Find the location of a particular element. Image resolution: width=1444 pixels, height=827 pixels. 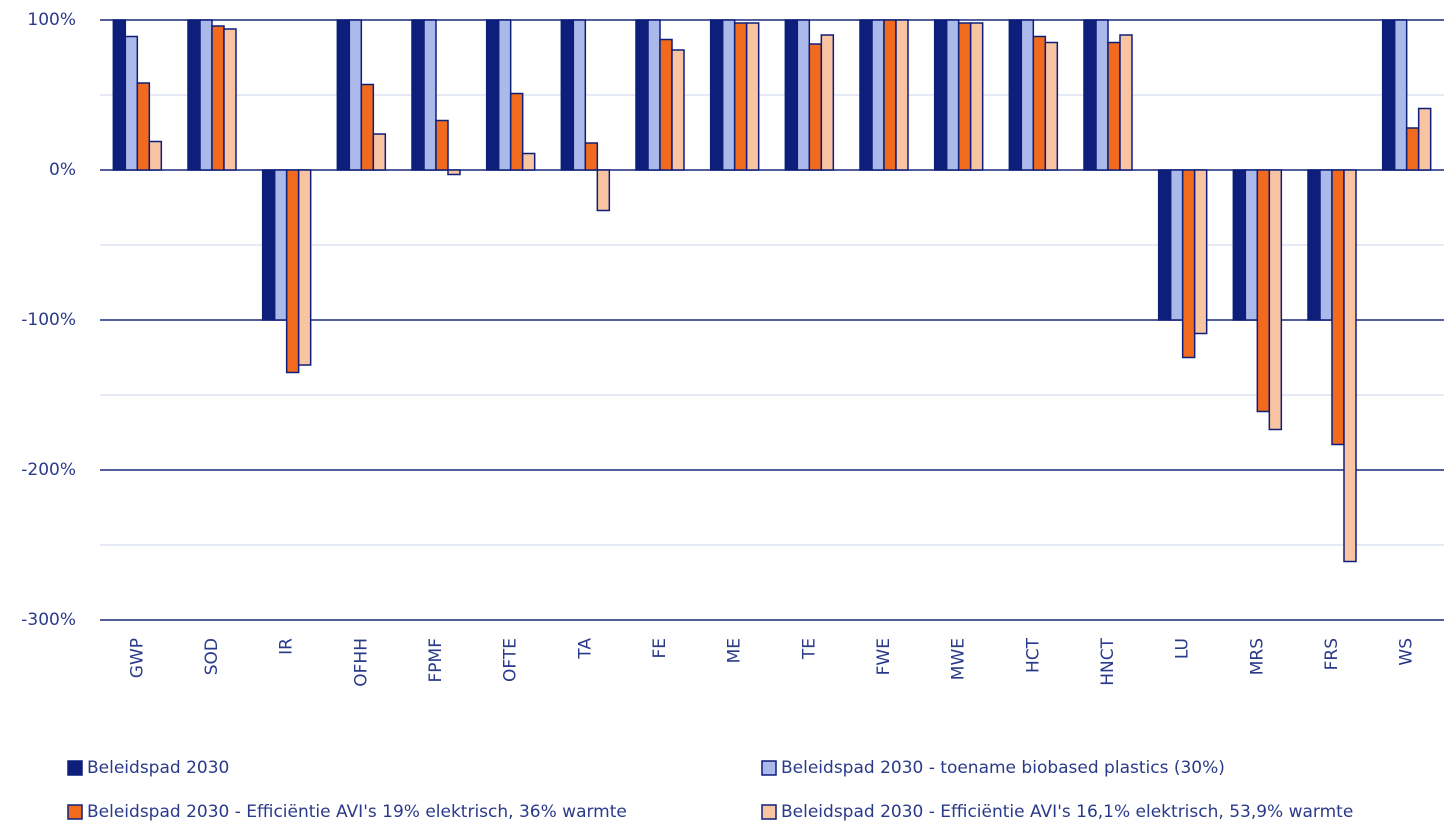

x-tick-label: FPMF is located at coordinates (436, 660).